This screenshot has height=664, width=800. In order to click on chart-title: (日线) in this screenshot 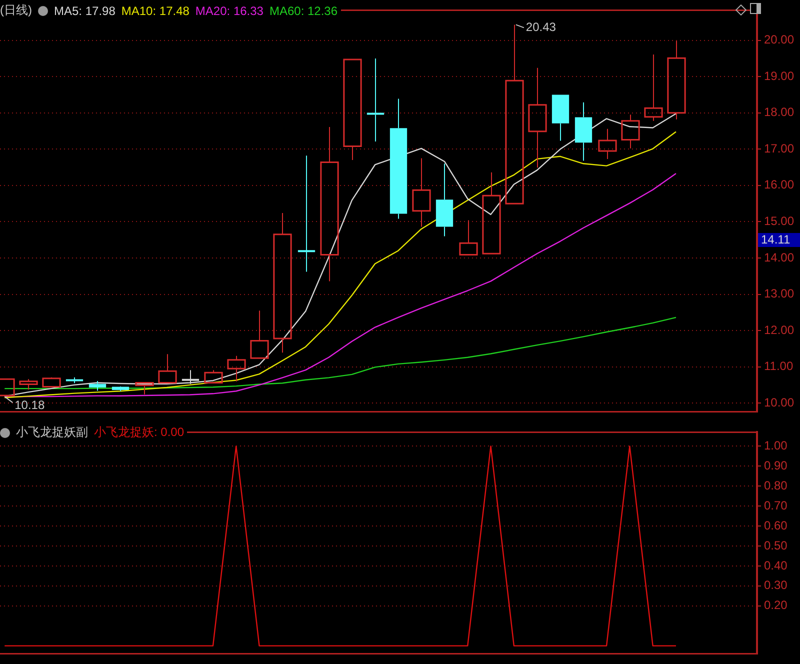, I will do `click(16, 10)`.